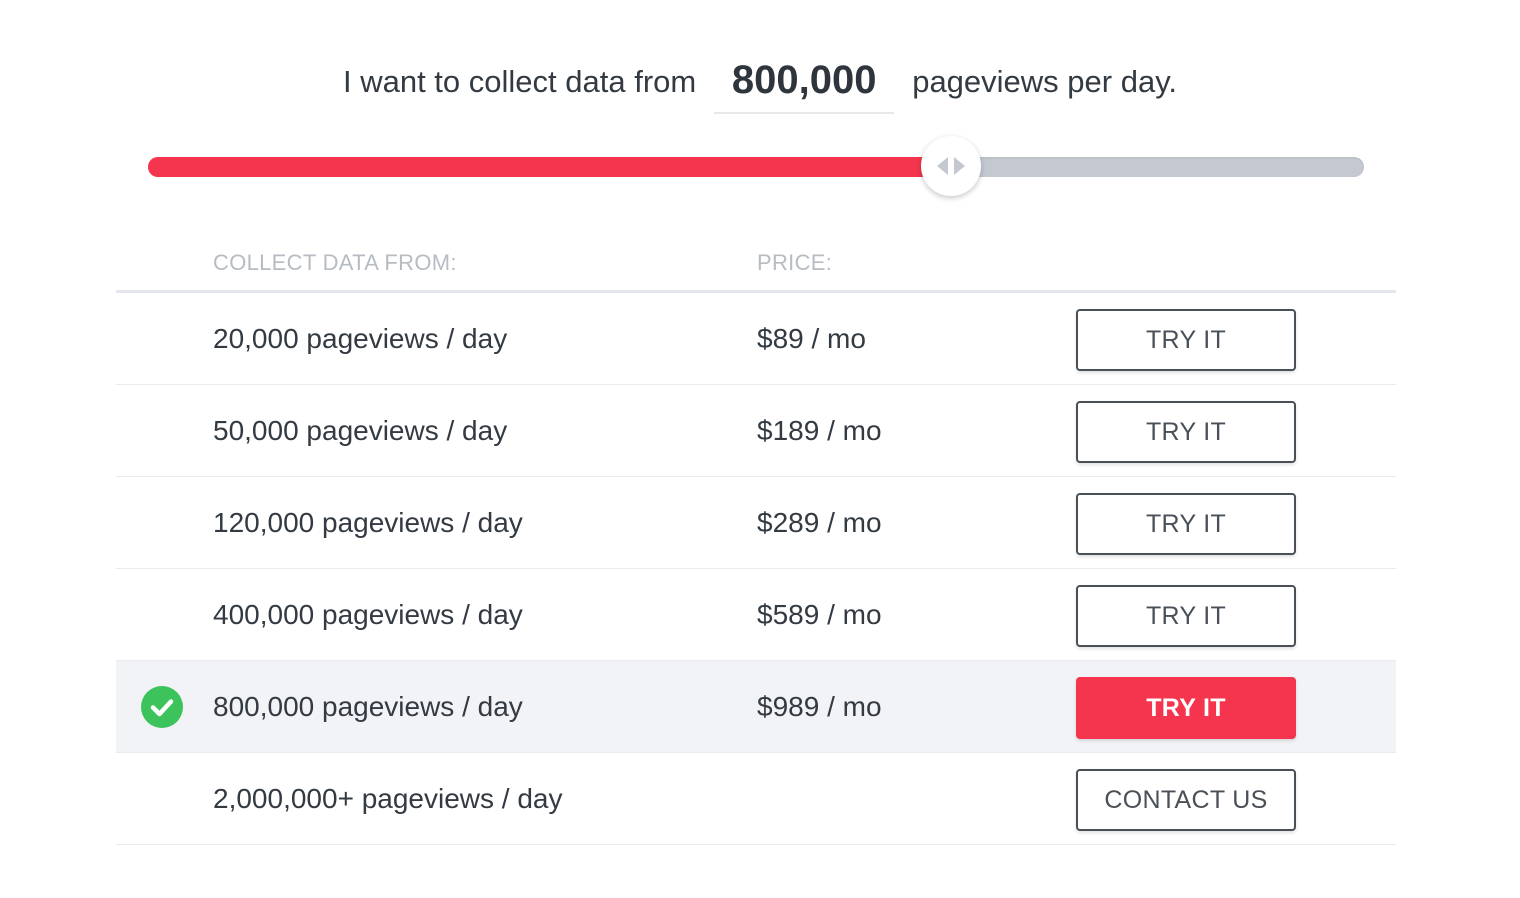  What do you see at coordinates (360, 338) in the screenshot?
I see `row-pageviews: 20,000 pageviews / day` at bounding box center [360, 338].